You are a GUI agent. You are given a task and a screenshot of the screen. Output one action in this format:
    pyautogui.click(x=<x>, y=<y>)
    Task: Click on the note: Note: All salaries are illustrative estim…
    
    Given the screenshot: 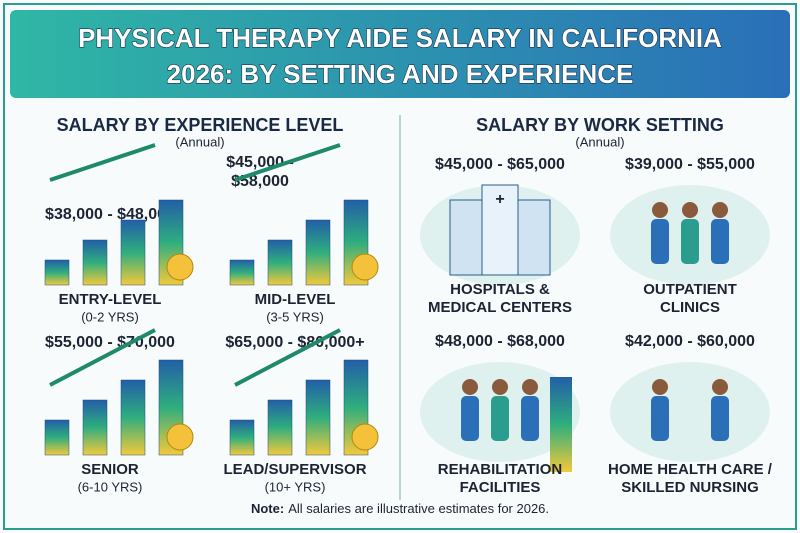 What is the action you would take?
    pyautogui.click(x=400, y=508)
    